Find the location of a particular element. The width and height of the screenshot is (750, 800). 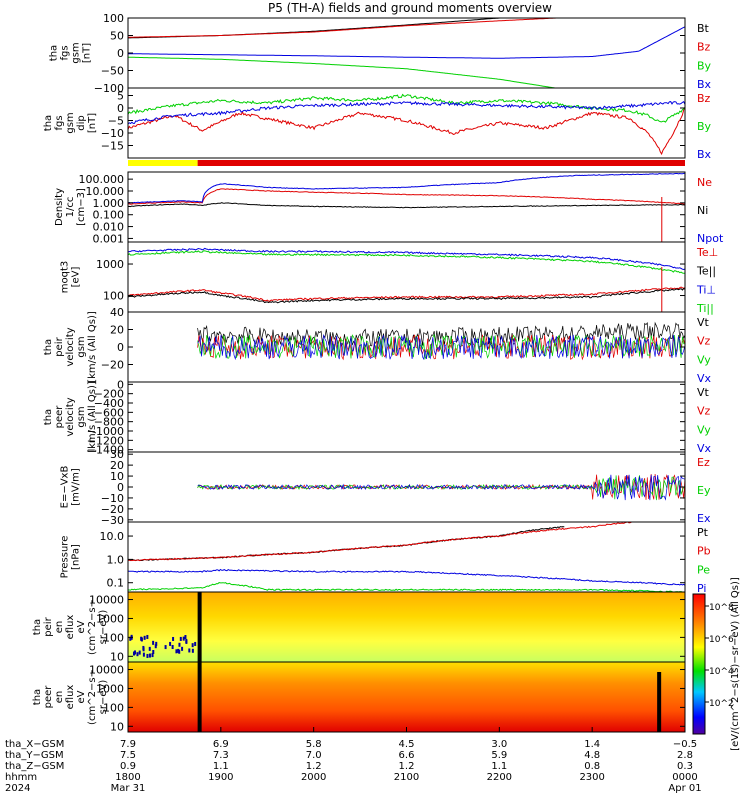

time-row-value: −0.5 is located at coordinates (685, 744).